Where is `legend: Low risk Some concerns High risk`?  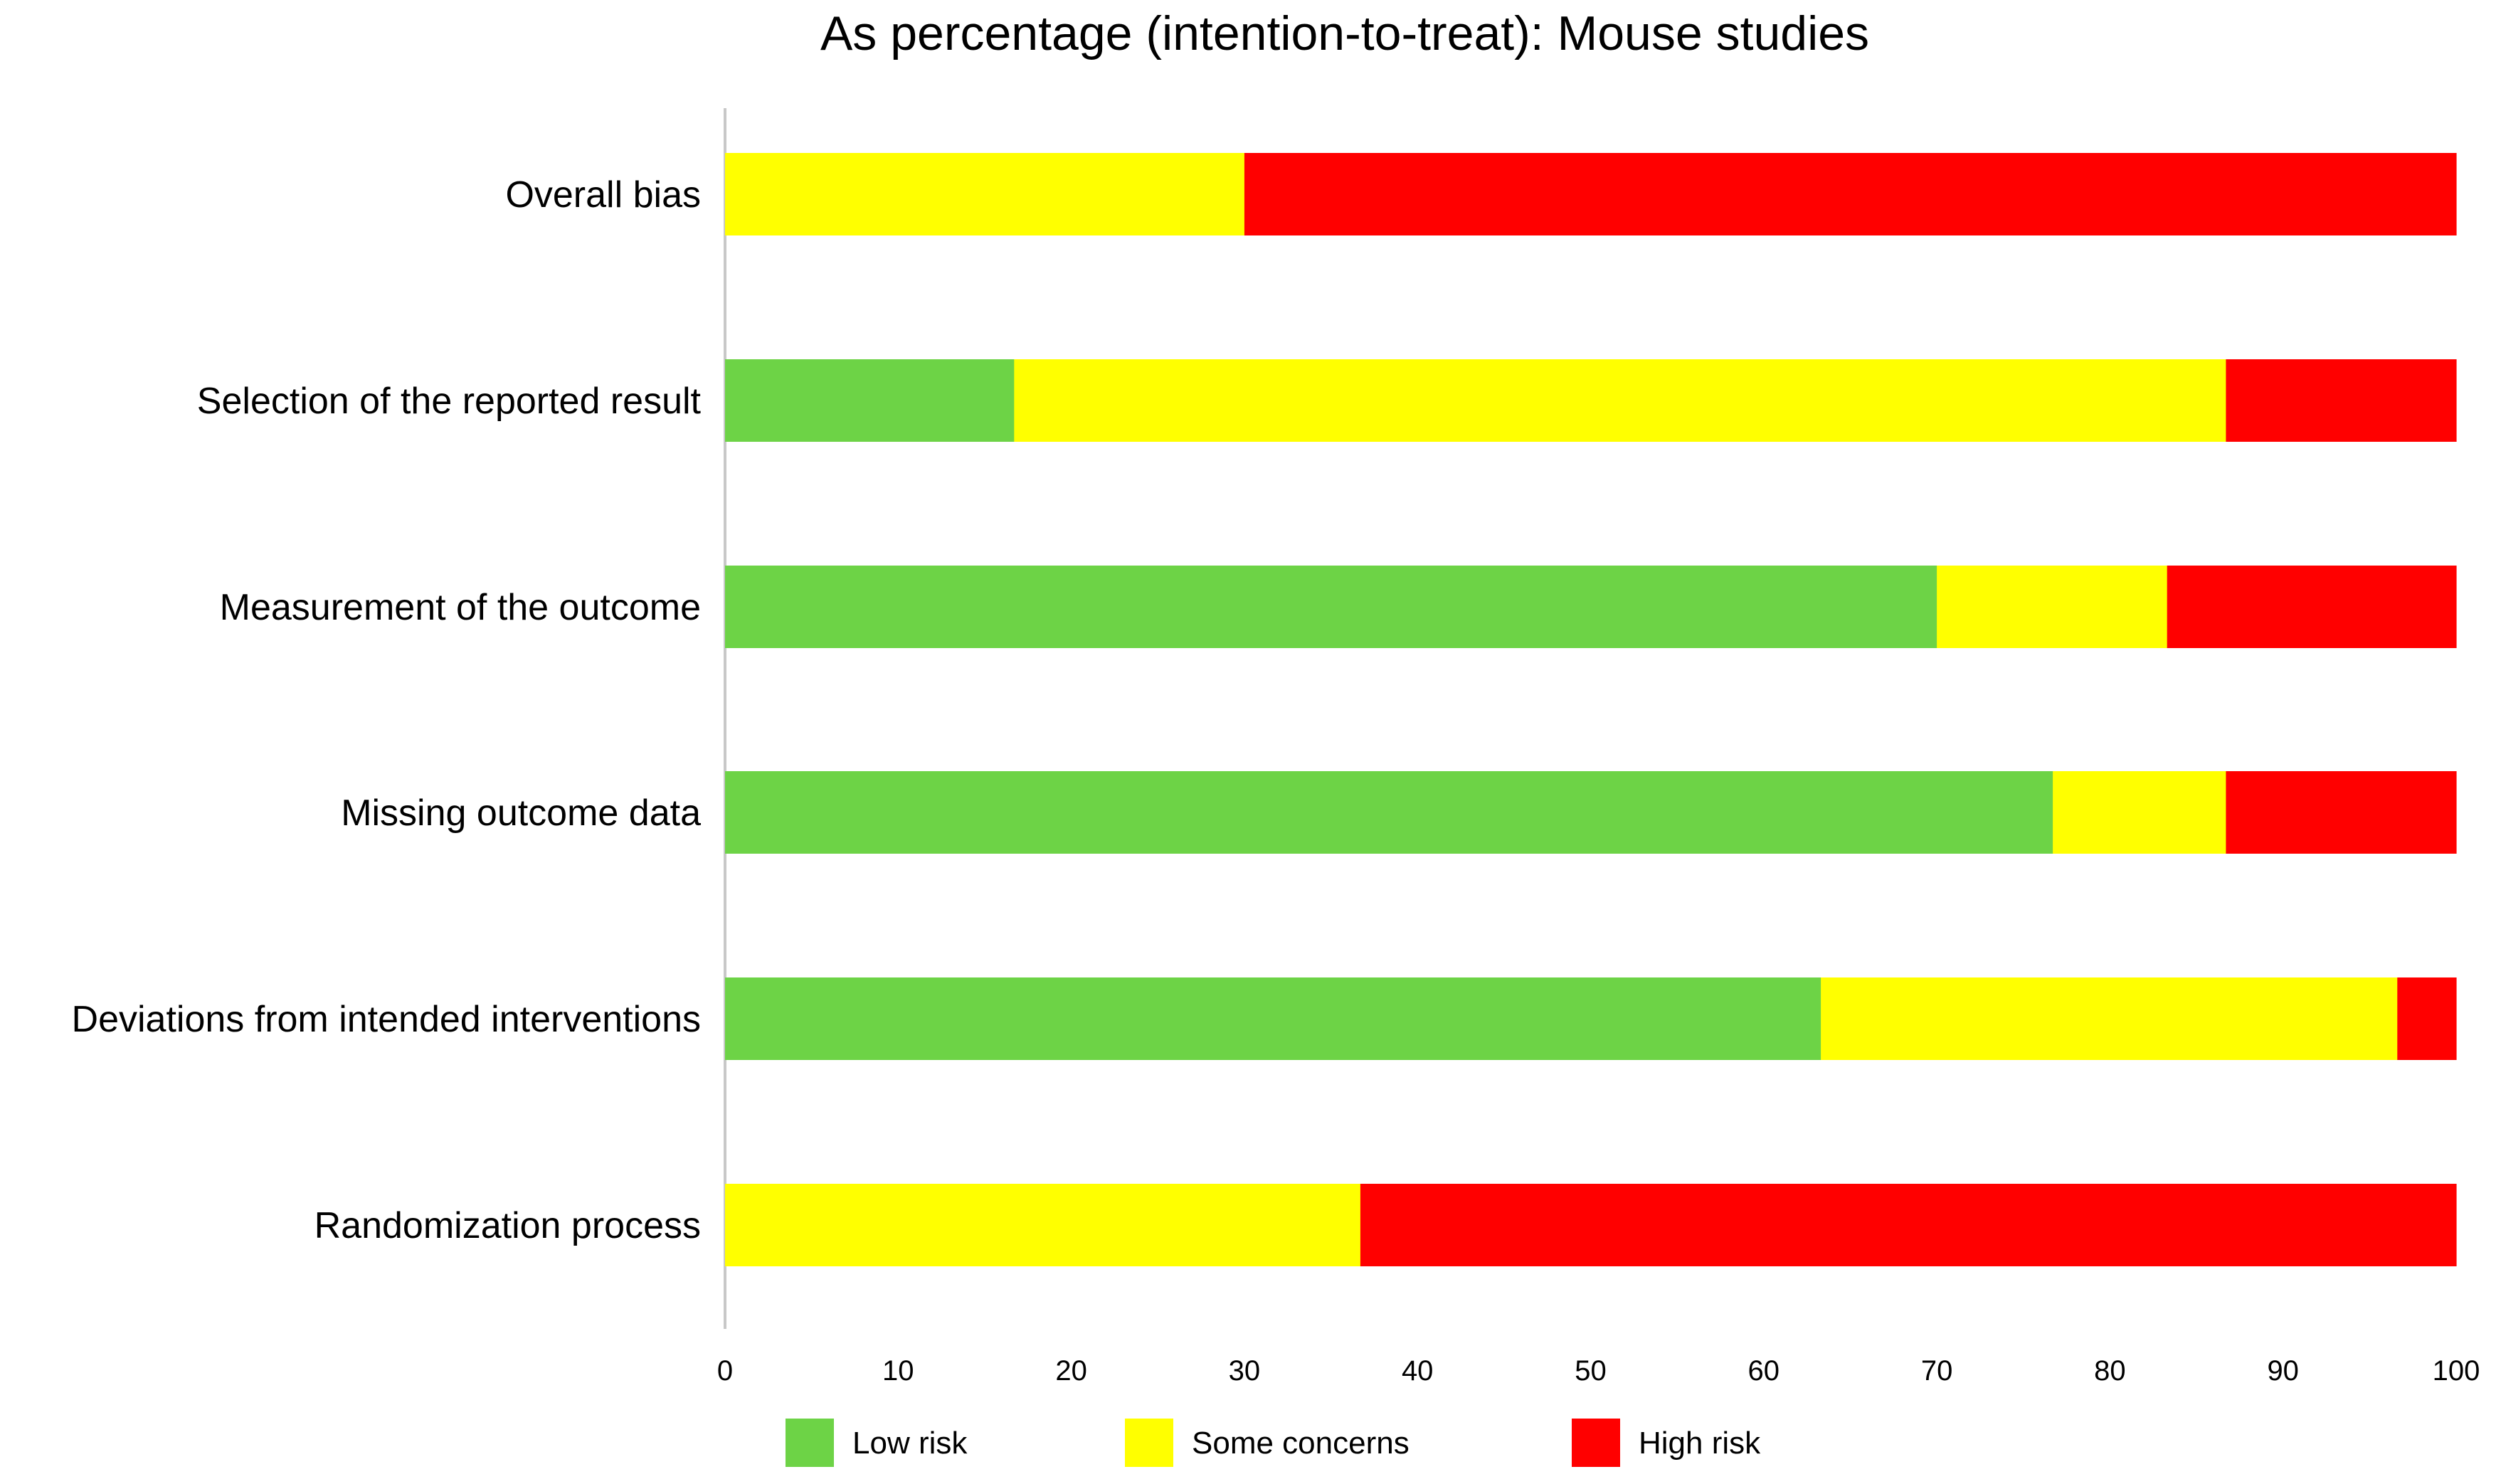
legend: Low risk Some concerns High risk is located at coordinates (1273, 1443).